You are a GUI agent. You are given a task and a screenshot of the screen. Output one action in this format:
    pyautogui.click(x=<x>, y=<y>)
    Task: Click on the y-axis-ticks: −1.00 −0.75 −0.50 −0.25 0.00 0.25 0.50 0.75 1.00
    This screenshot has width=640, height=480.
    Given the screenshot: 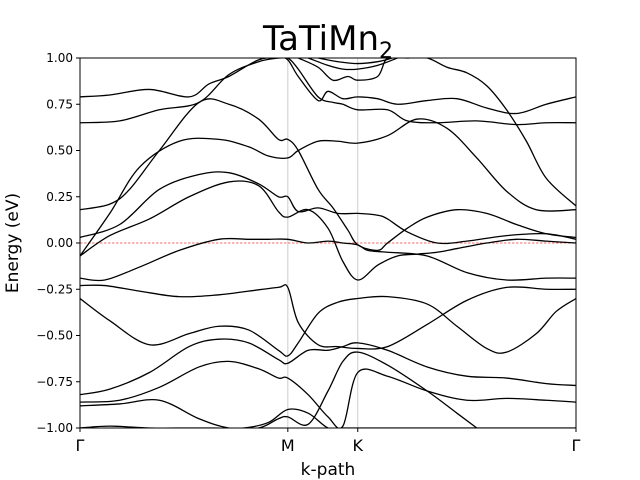 What is the action you would take?
    pyautogui.click(x=58, y=243)
    